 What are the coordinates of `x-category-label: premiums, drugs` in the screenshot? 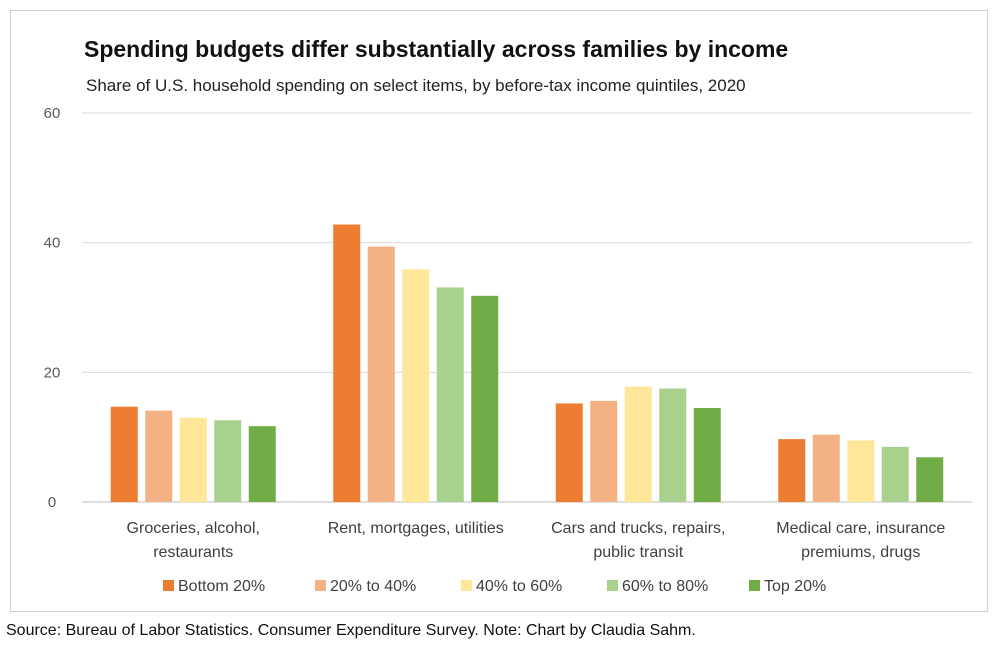 It's located at (860, 552).